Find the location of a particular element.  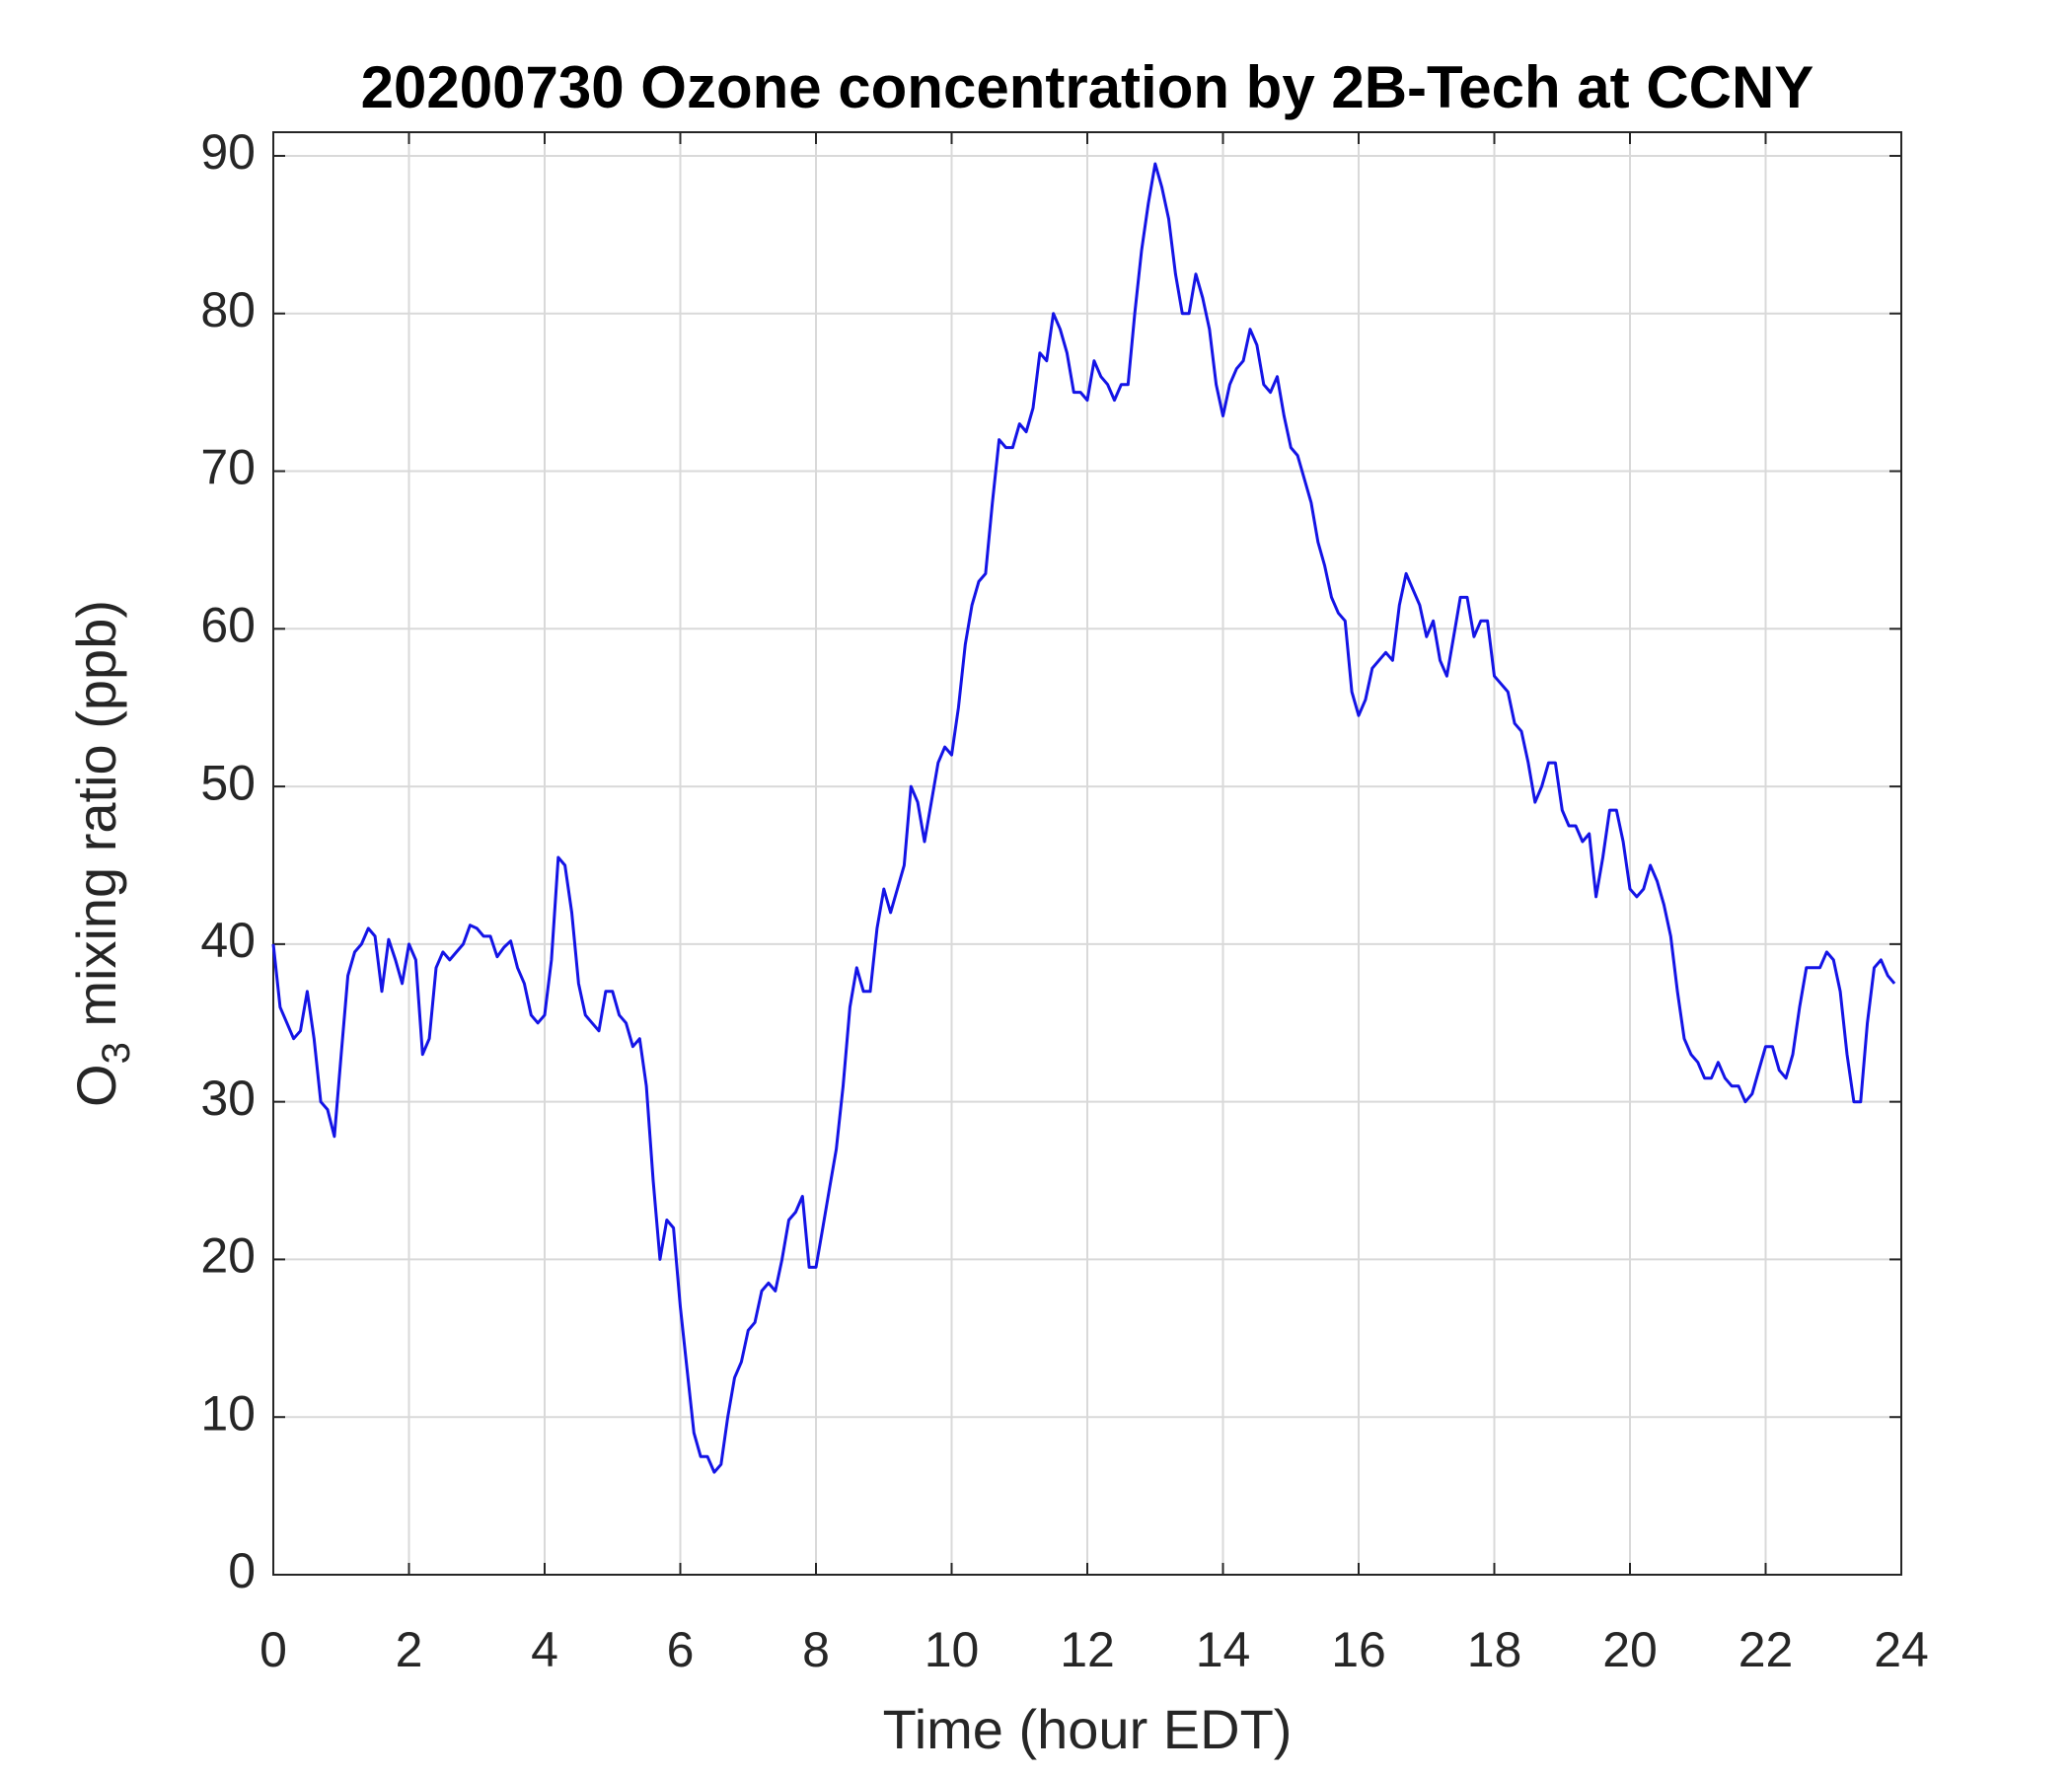

x-tick-label: 12 is located at coordinates (1088, 1650).